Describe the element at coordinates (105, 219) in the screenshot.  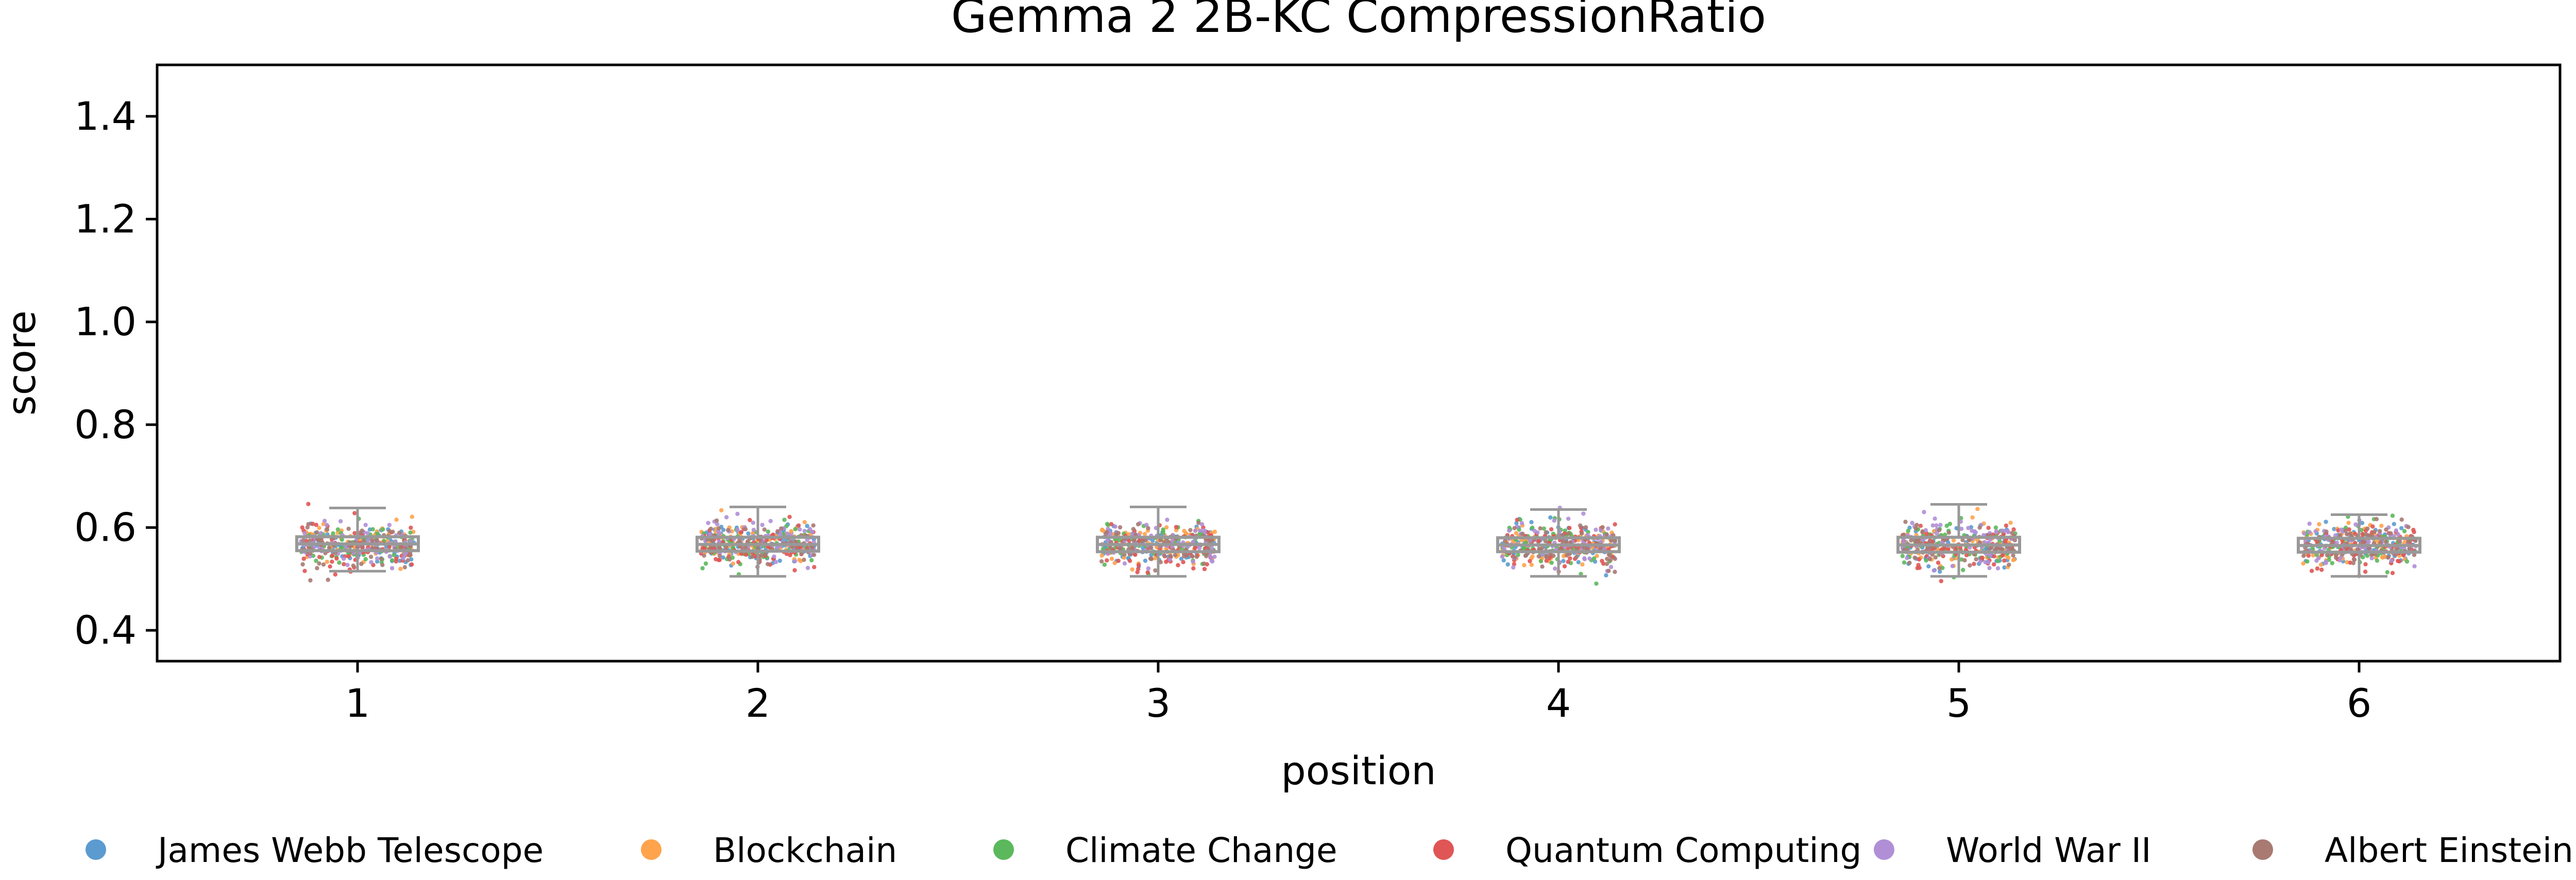
I see `y-tick-label: 1.2` at that location.